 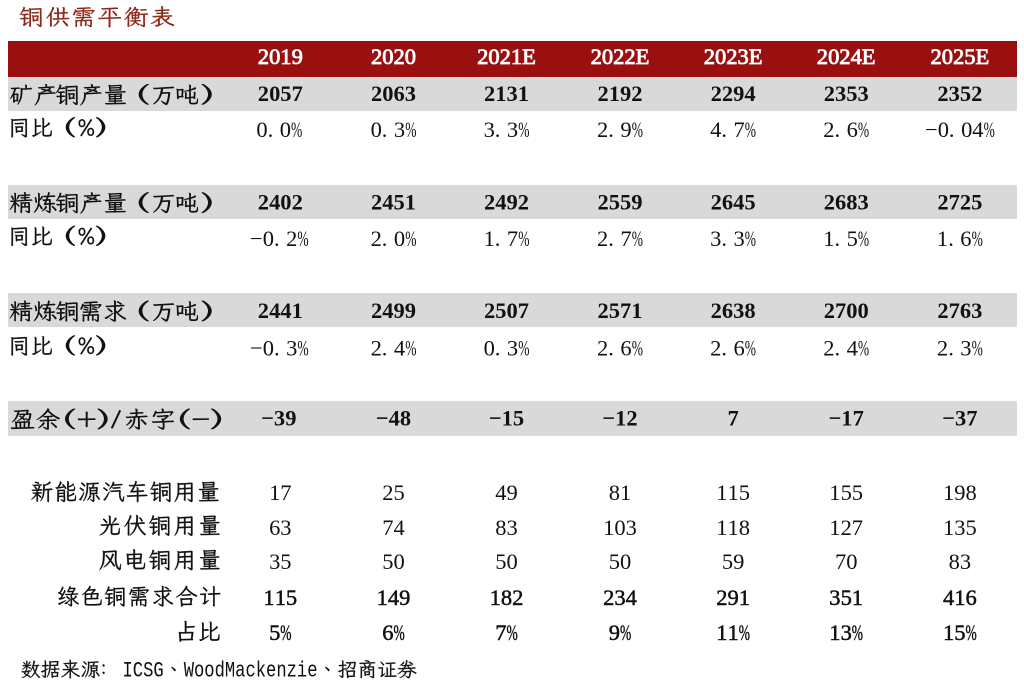 I want to click on svg-text: 74, so click(x=393, y=527).